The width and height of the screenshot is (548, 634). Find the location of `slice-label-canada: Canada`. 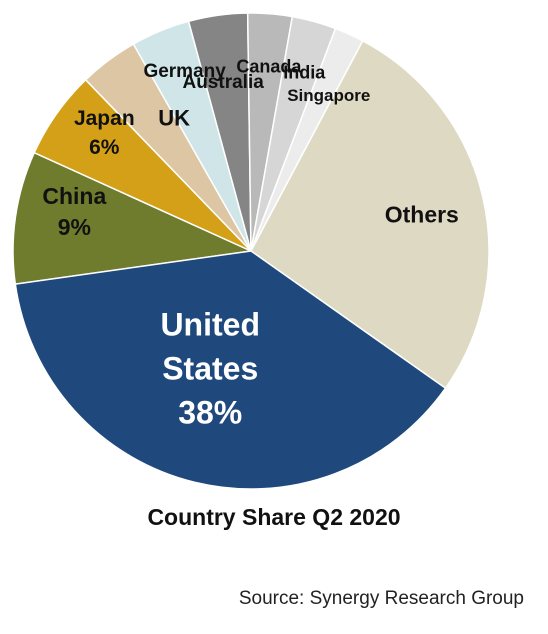

slice-label-canada: Canada is located at coordinates (269, 66).